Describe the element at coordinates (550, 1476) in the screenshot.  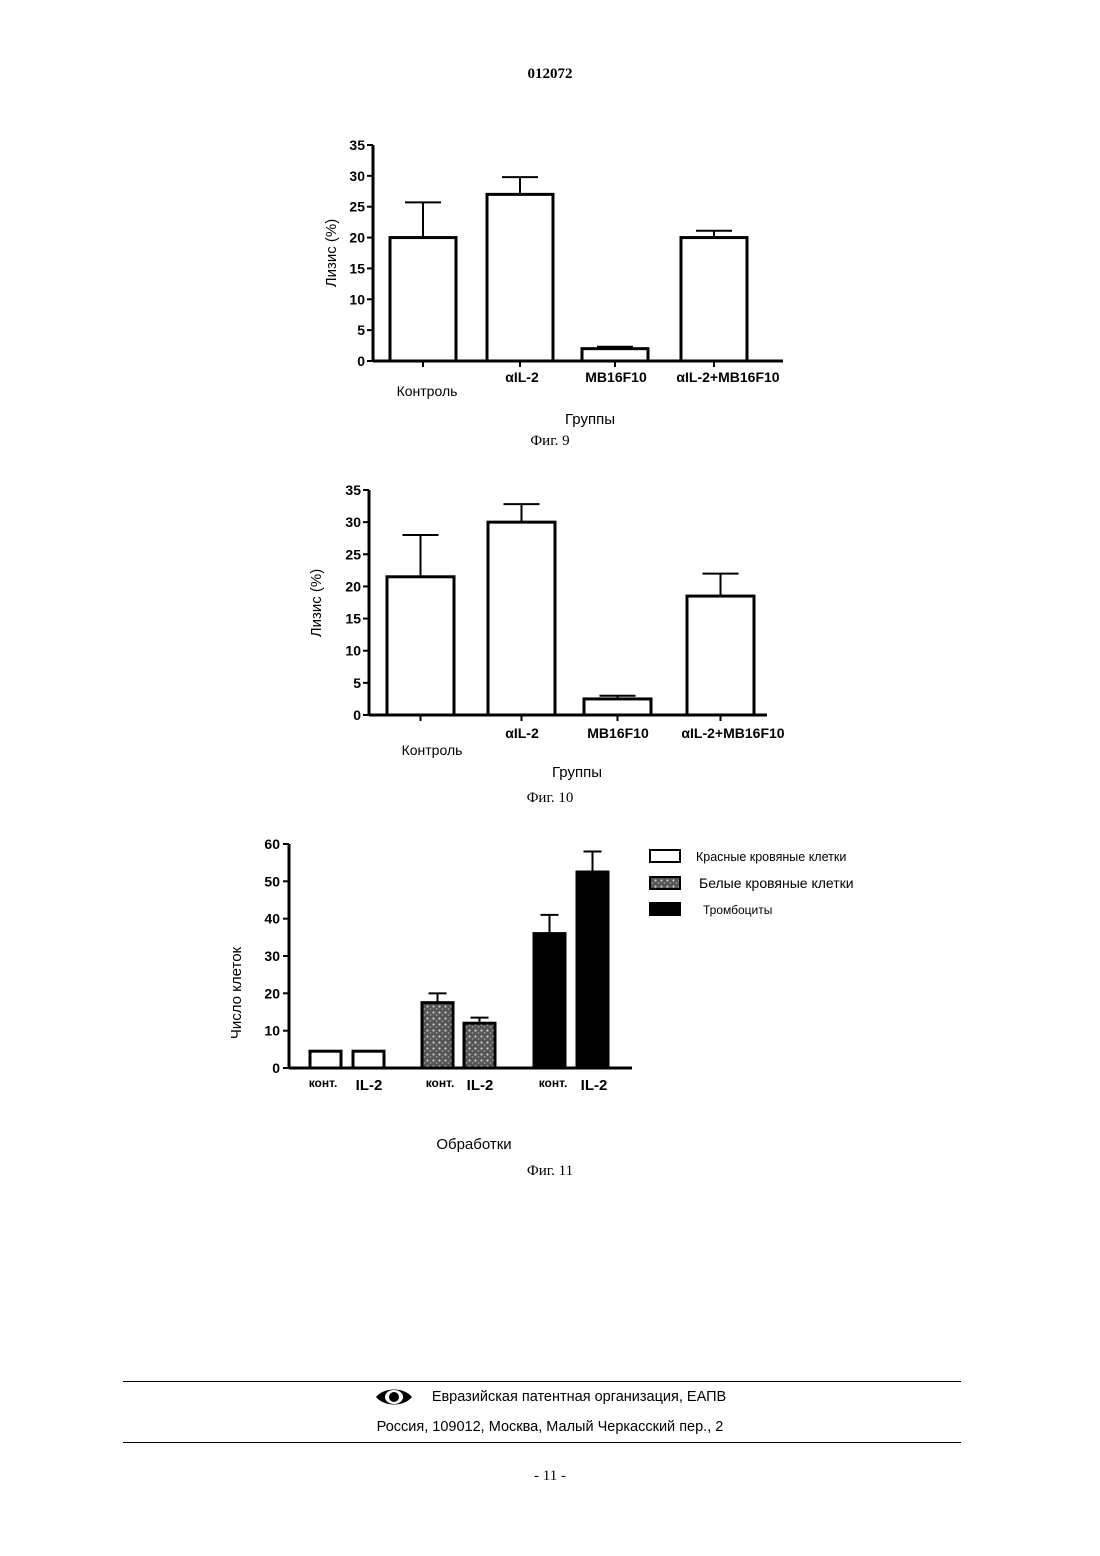
I see `page-number: - 11 -` at that location.